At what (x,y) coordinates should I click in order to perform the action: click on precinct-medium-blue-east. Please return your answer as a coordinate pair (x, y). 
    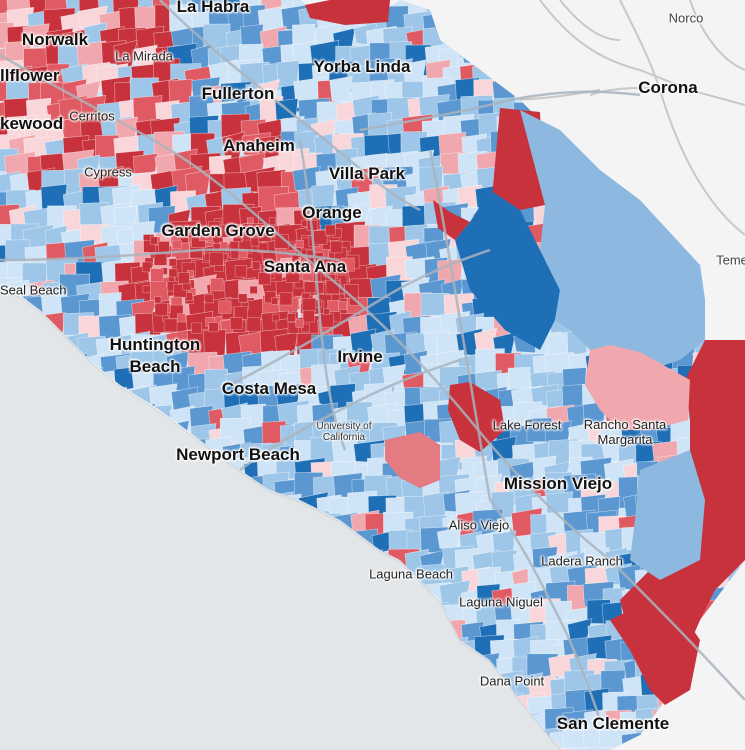
    Looking at the image, I should click on (612, 240).